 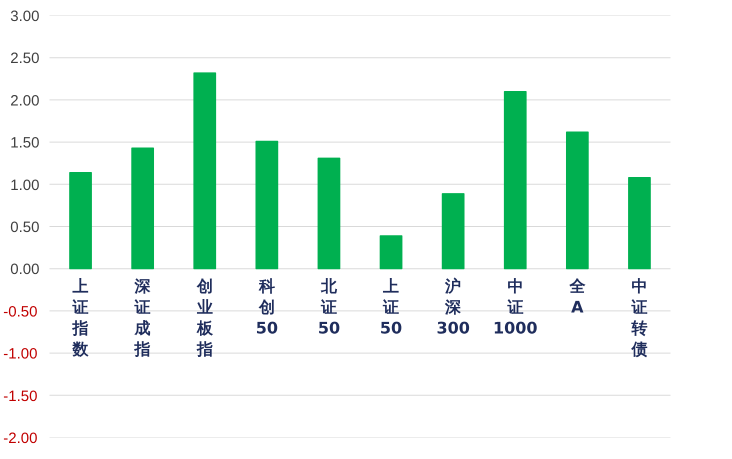 What do you see at coordinates (25, 143) in the screenshot?
I see `y-tick-label: 1.50` at bounding box center [25, 143].